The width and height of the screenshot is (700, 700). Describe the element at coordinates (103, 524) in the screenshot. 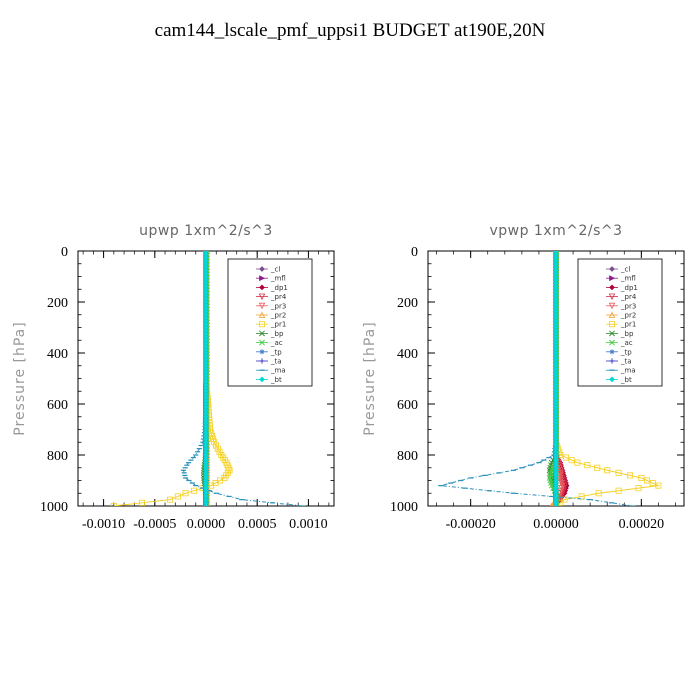

I see `x-tick-label: -0.0010` at that location.